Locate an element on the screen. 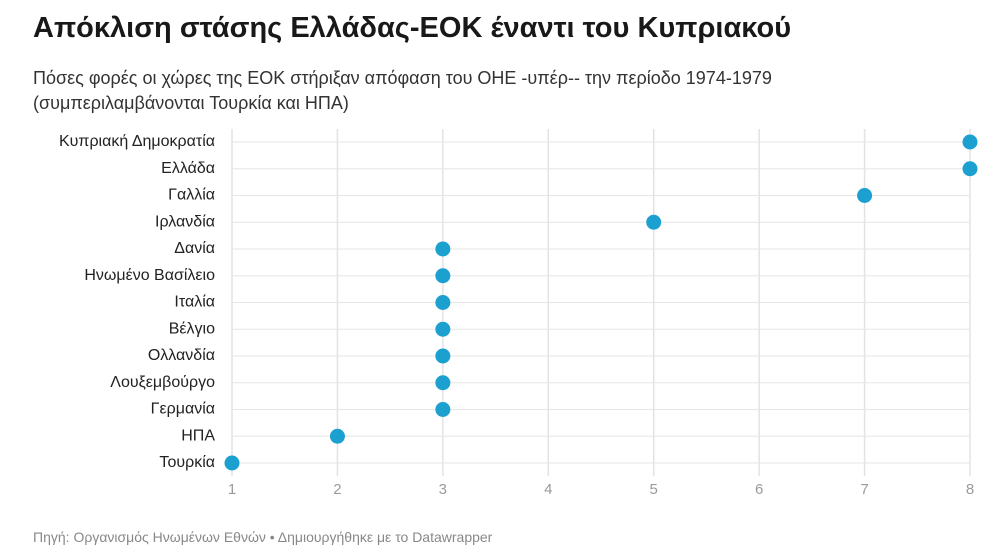 The width and height of the screenshot is (1003, 556). y-tick-label: Ελλάδα is located at coordinates (188, 168).